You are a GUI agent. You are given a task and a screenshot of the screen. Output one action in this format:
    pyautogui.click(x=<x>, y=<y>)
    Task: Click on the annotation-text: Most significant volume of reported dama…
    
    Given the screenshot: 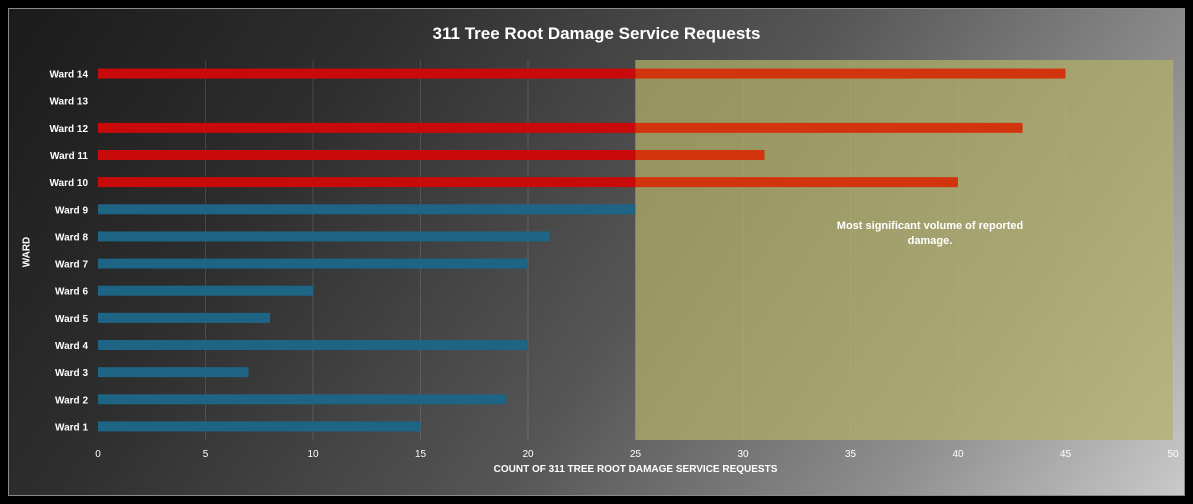 What is the action you would take?
    pyautogui.click(x=930, y=233)
    